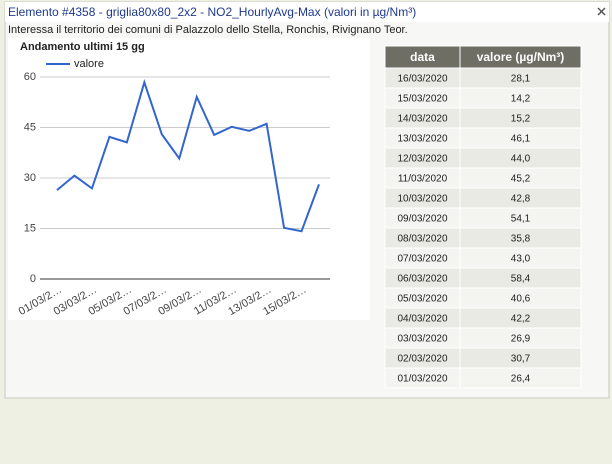 The height and width of the screenshot is (469, 612). I want to click on chart-title: Andamento ultimi 15 gg, so click(82, 47).